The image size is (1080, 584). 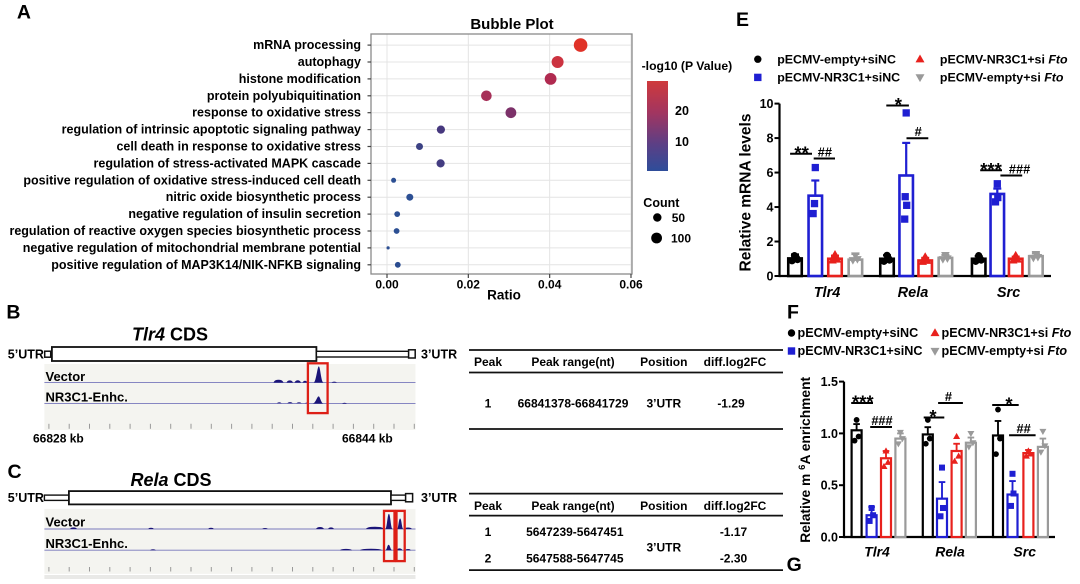 What do you see at coordinates (276, 113) in the screenshot?
I see `svg-text: response to oxidative stress` at bounding box center [276, 113].